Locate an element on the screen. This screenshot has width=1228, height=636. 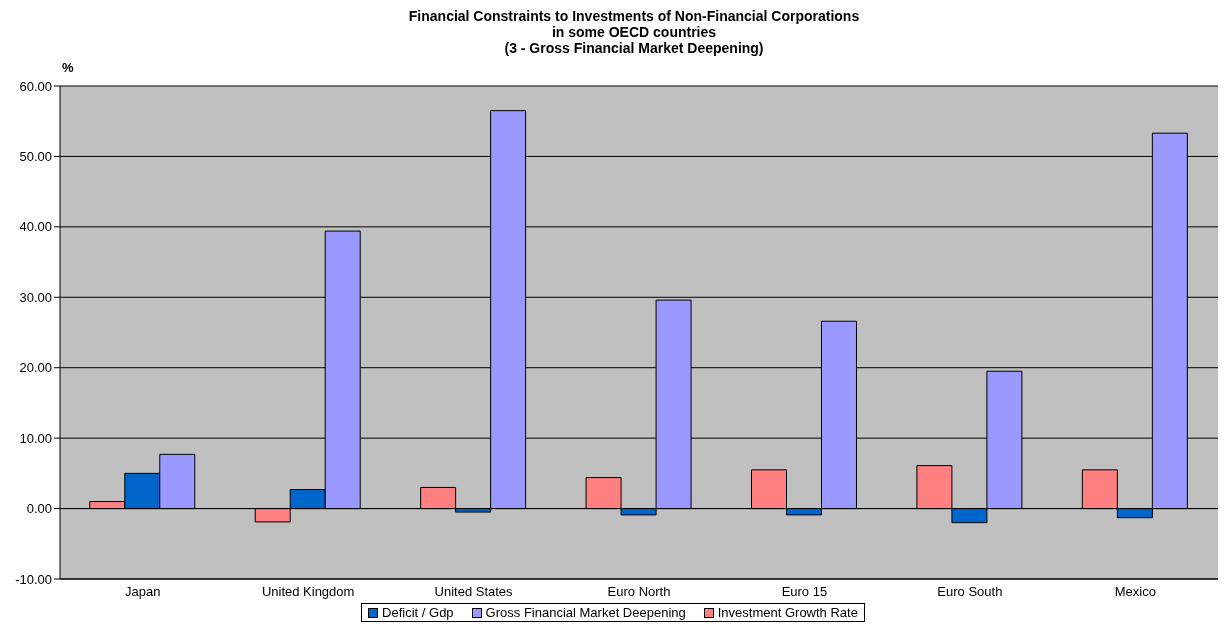
legend-label: Deficit / Gdp is located at coordinates (417, 612).